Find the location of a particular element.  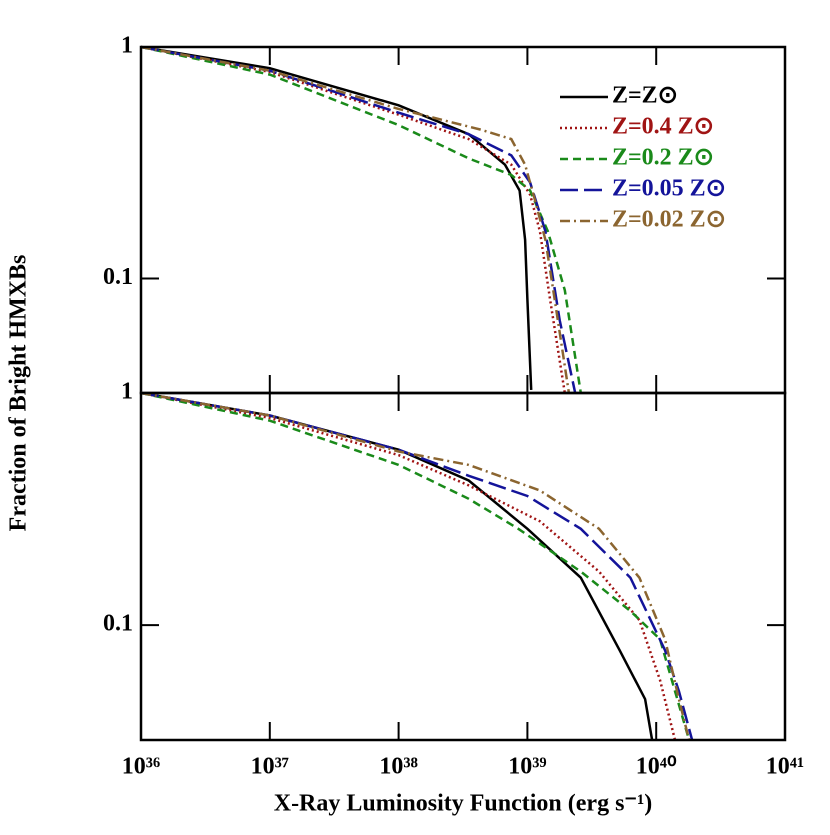

x-tick-label: 10⁴⁰ is located at coordinates (656, 767).